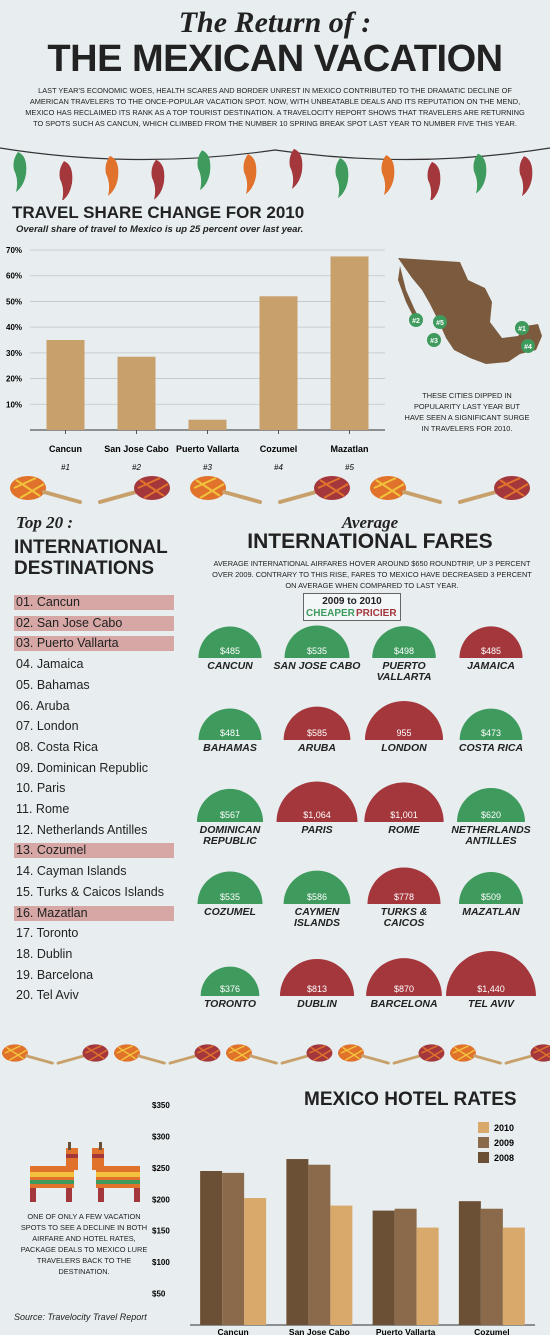 Image resolution: width=550 pixels, height=1335 pixels. I want to click on fare-value-label: $1,440, so click(491, 989).